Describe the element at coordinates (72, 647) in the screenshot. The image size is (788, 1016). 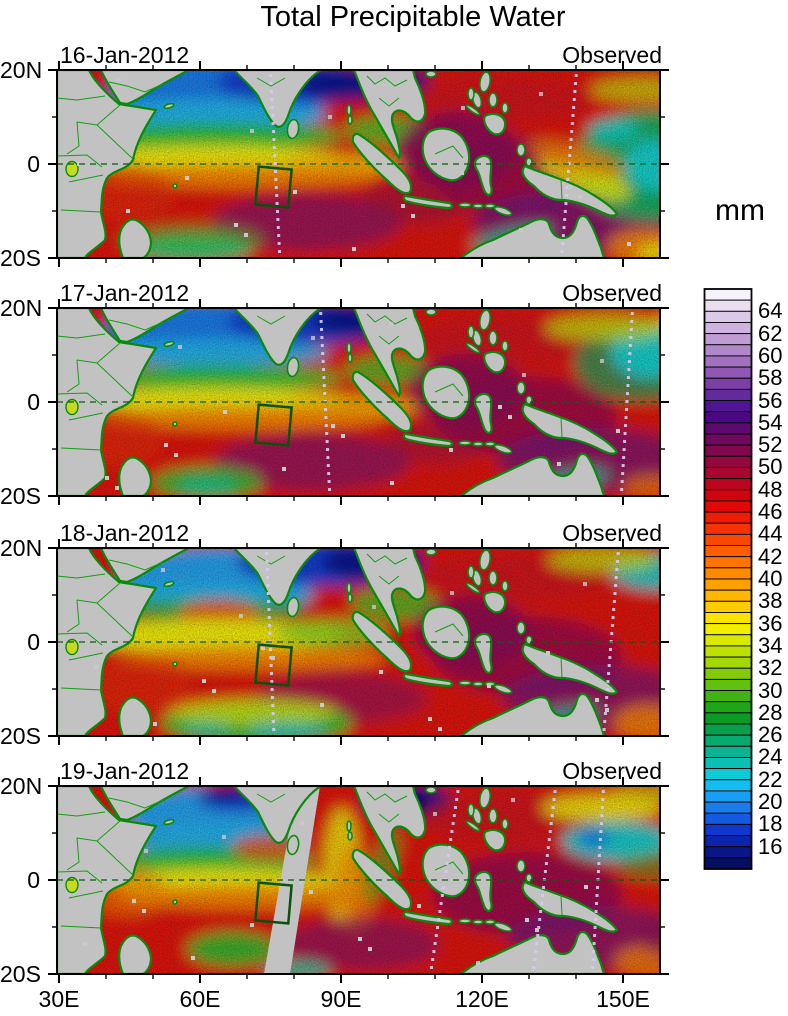
I see `lake-victoria` at that location.